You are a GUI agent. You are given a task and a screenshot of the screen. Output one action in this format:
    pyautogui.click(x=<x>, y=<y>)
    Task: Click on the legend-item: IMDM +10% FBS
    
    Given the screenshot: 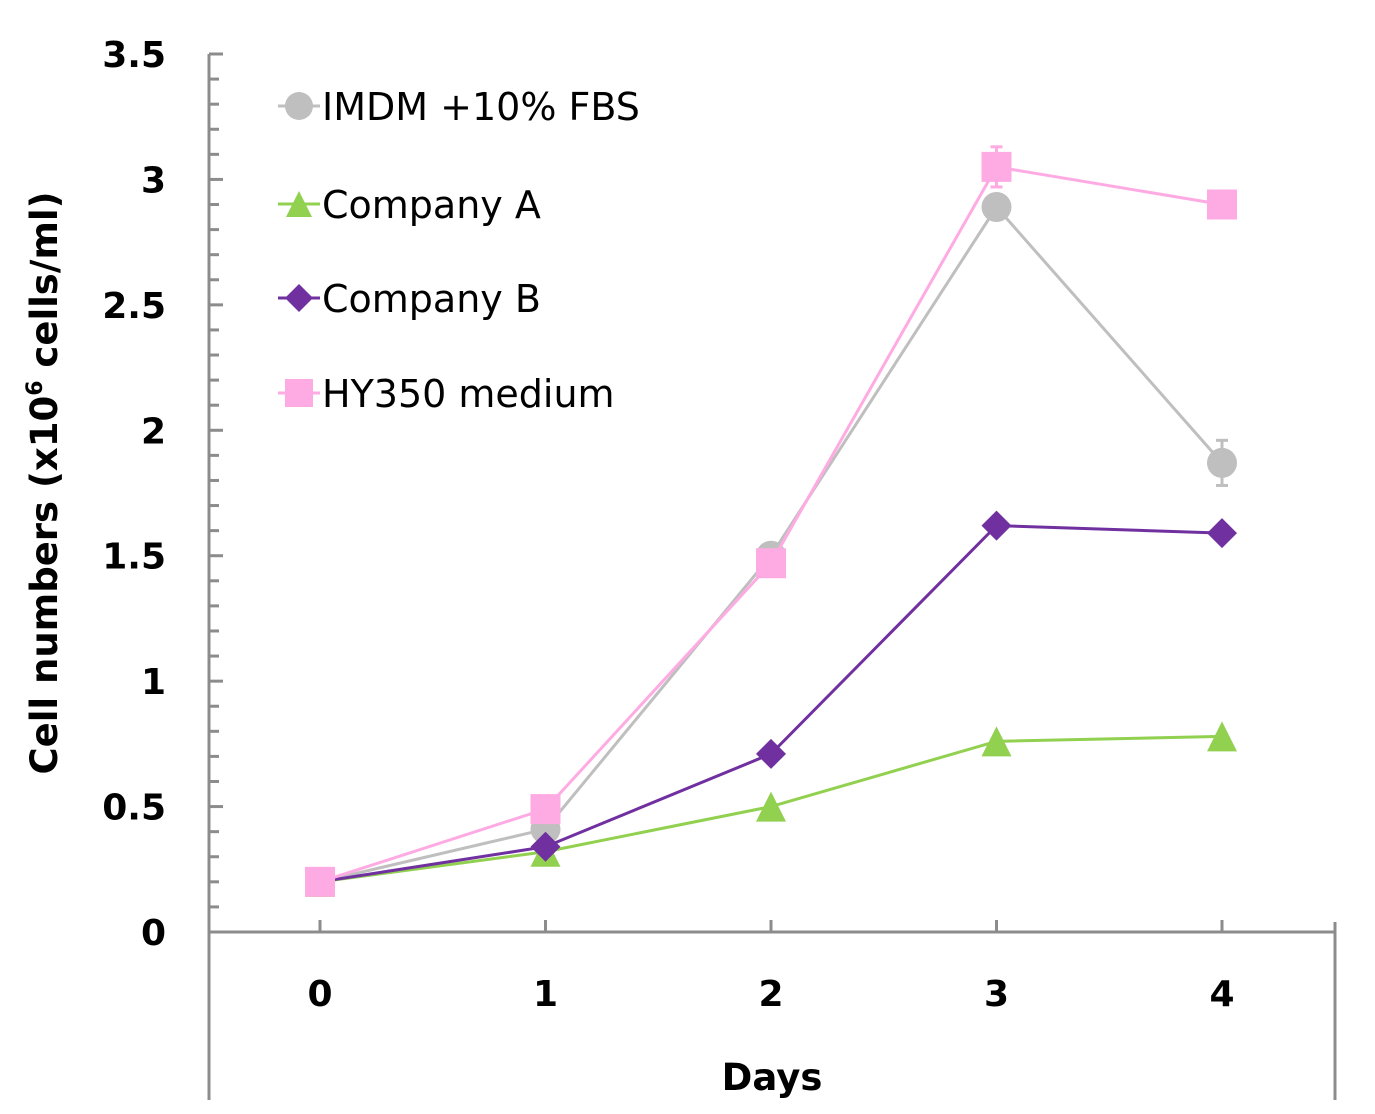 What is the action you would take?
    pyautogui.click(x=459, y=107)
    